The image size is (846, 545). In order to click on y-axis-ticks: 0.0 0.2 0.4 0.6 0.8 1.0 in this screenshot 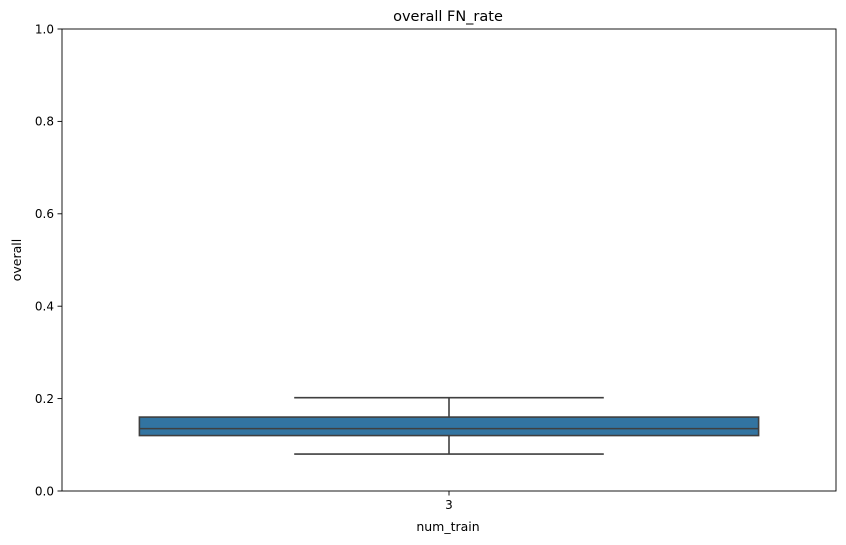, I will do `click(48, 260)`.